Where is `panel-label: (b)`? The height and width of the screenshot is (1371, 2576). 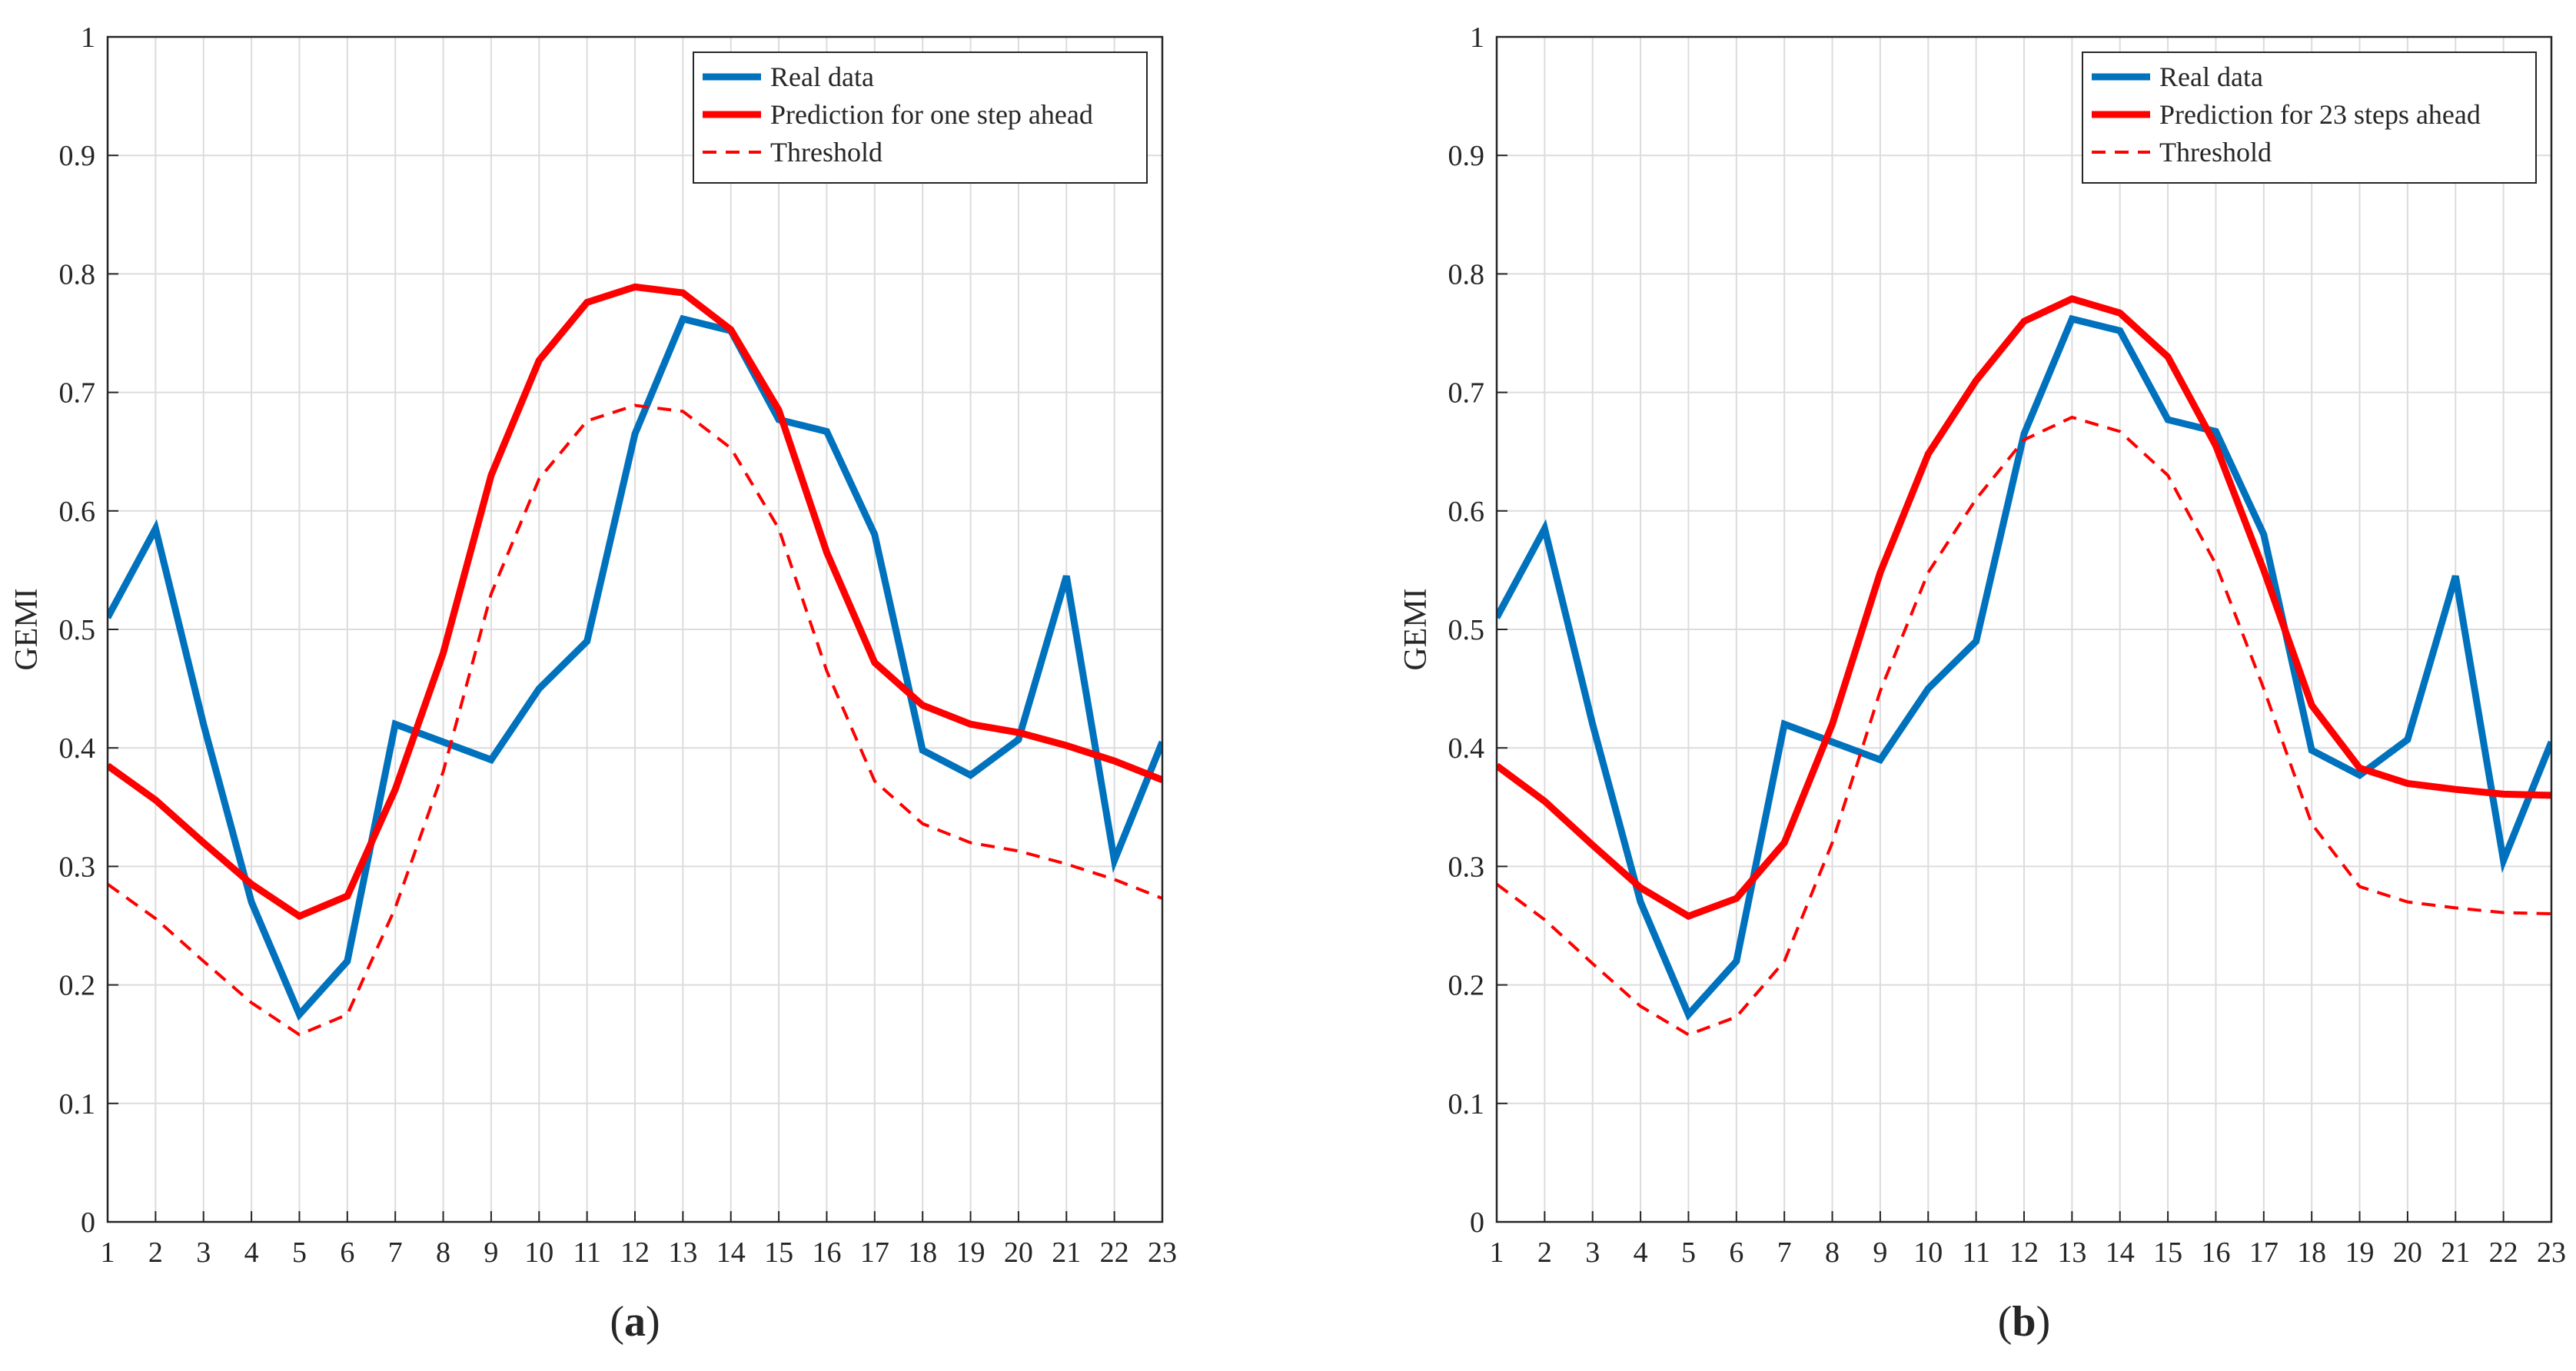
panel-label: (b) is located at coordinates (2024, 1322).